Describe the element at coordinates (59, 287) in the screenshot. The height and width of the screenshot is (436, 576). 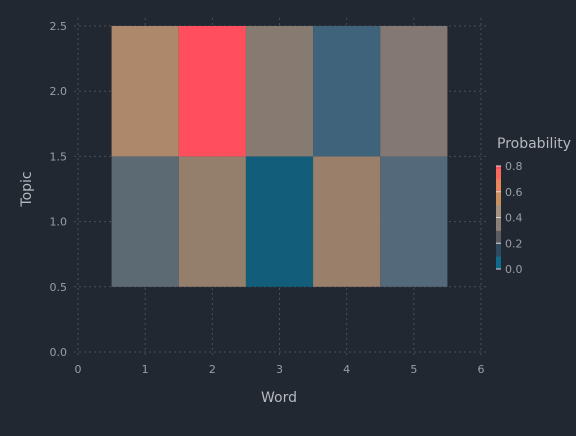
I see `y-tick-label: 0.5` at that location.